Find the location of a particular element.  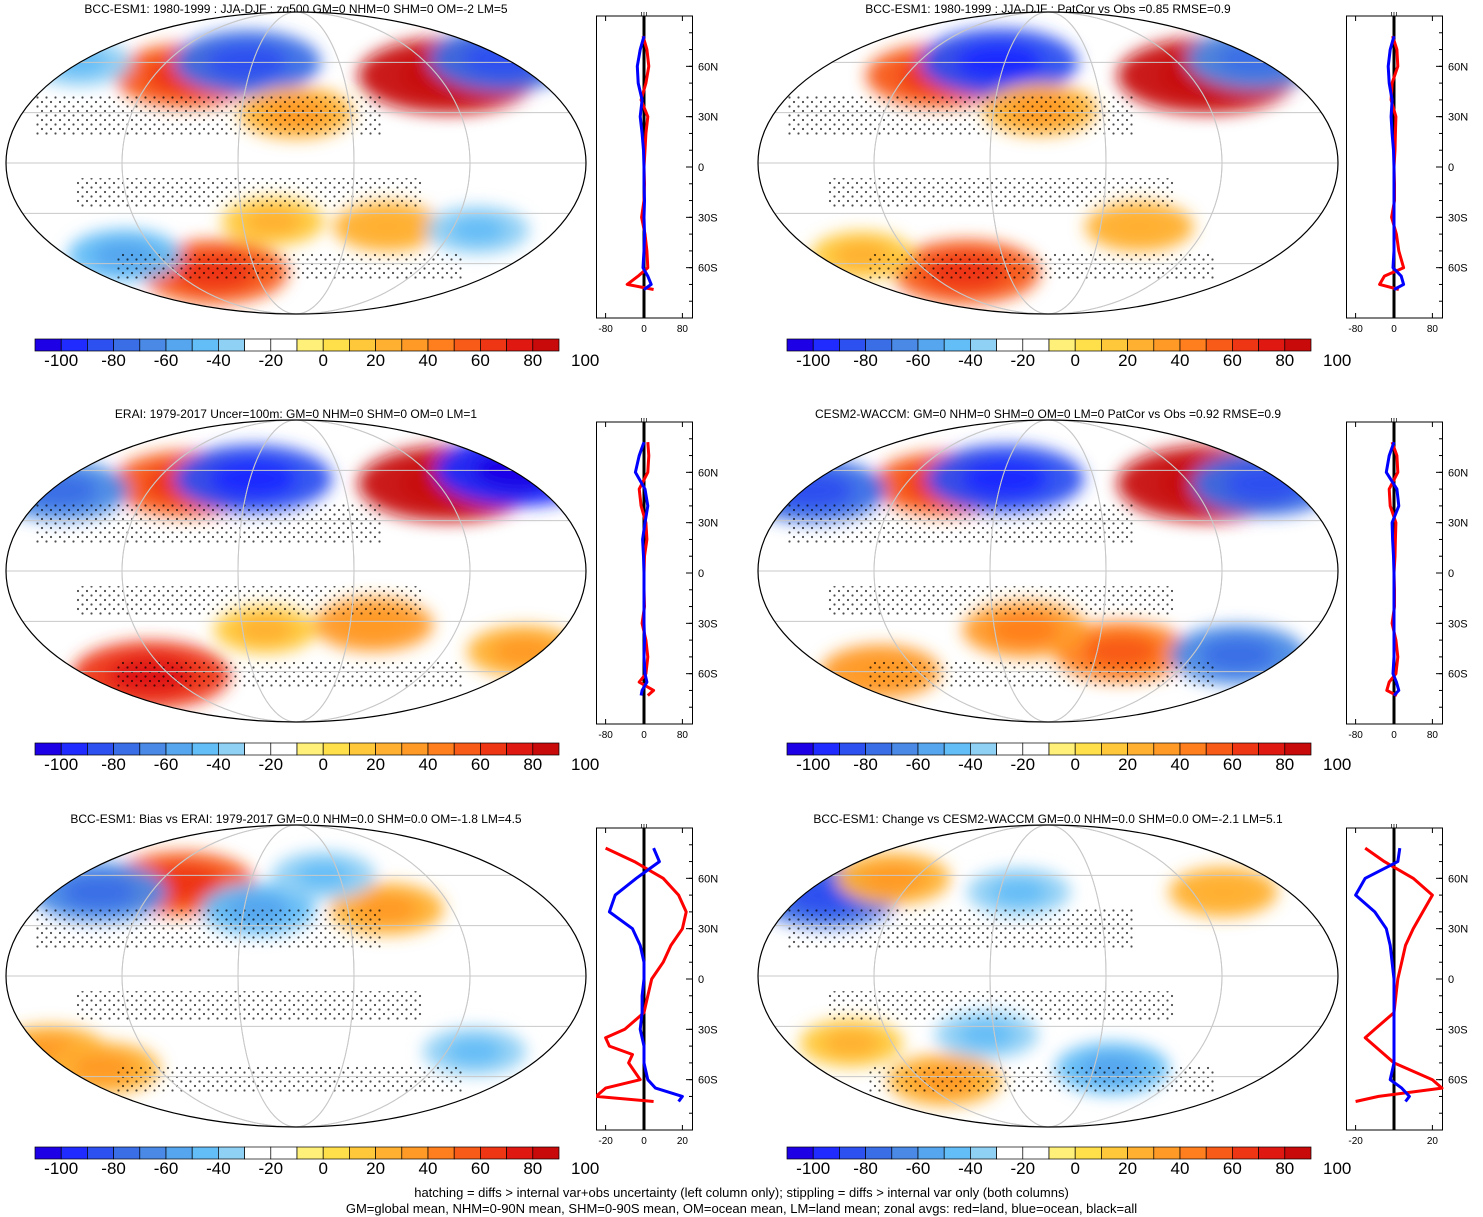

lat-label: 0 is located at coordinates (1451, 980).